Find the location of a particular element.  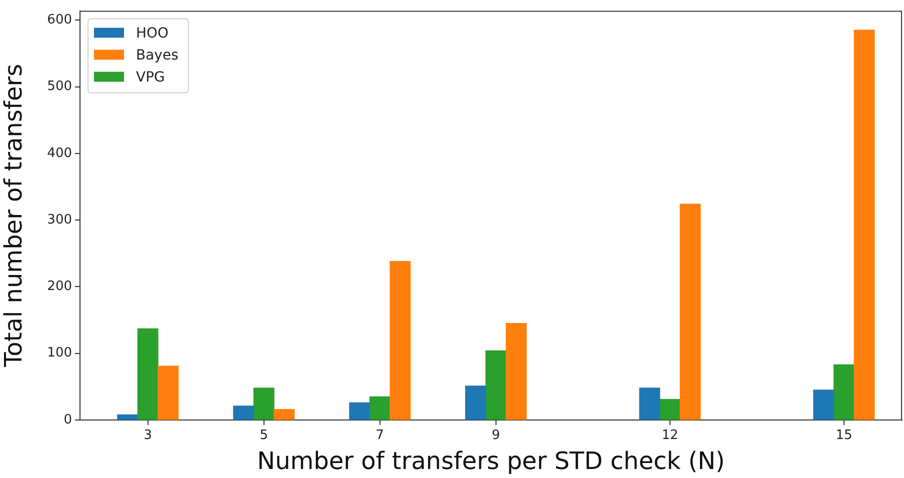

y-tick-label: 600 is located at coordinates (59, 20).